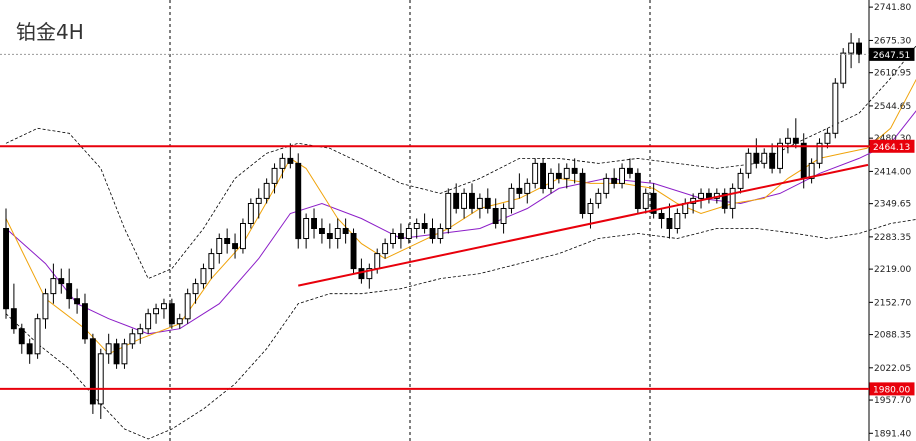 This screenshot has height=441, width=916. Describe the element at coordinates (892, 74) in the screenshot. I see `axis-tick-label: 2610.95` at that location.